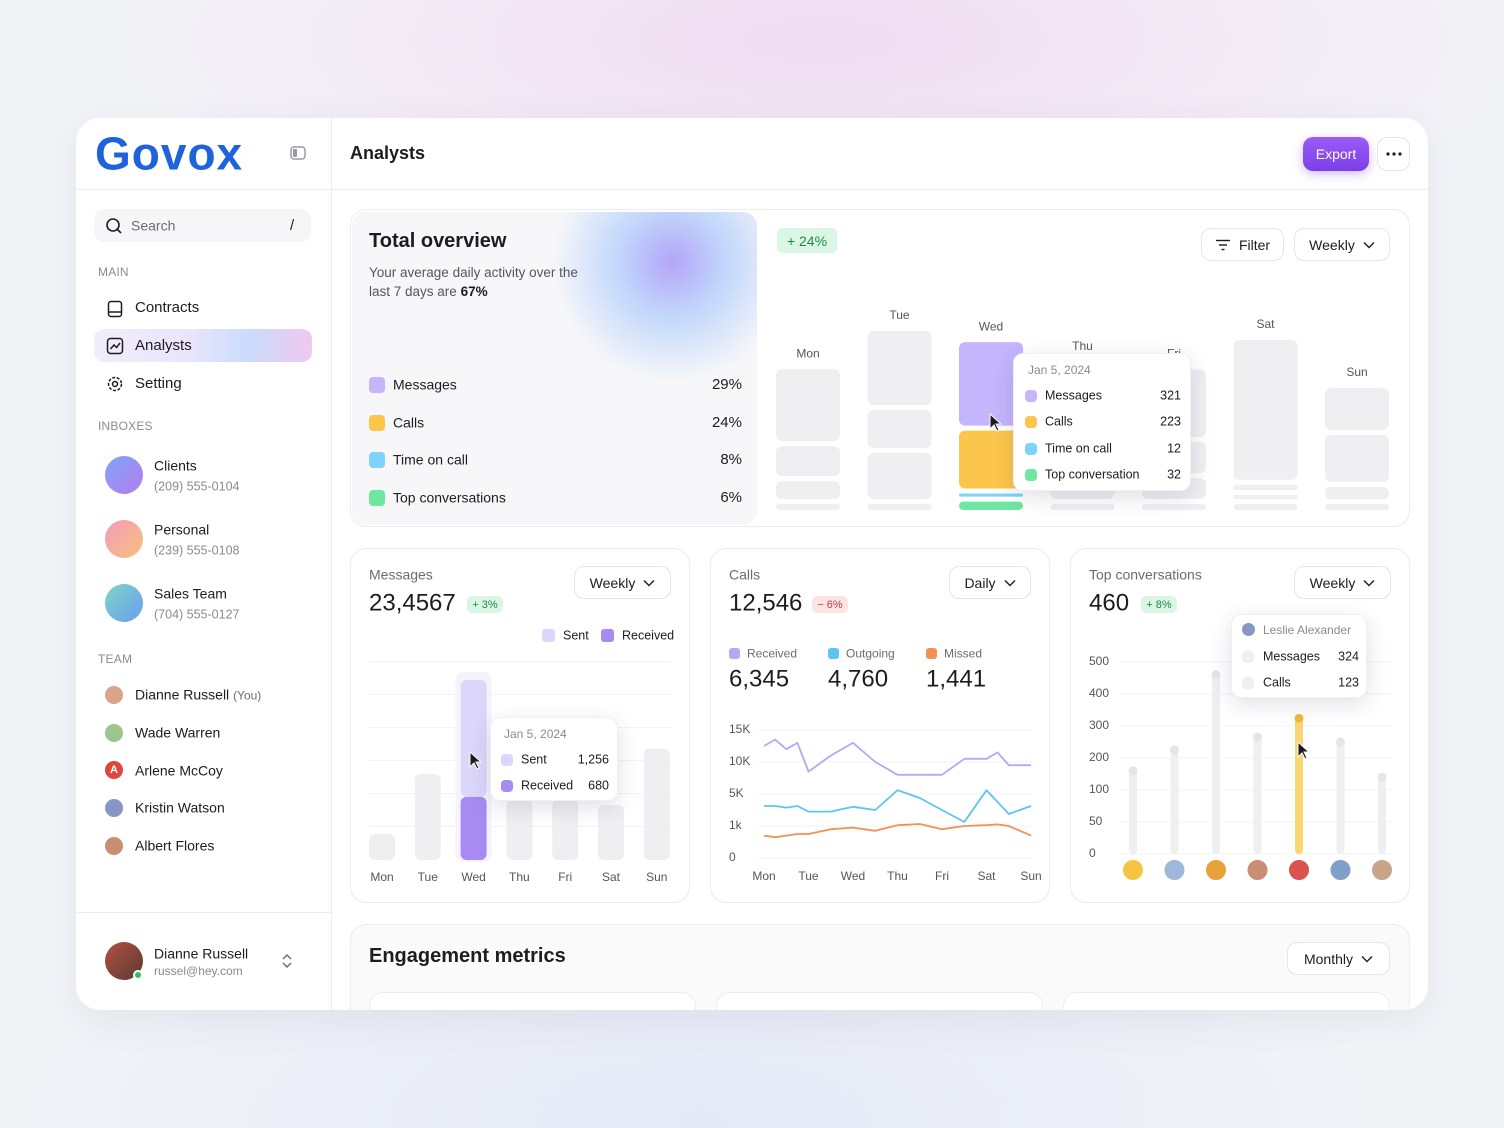 The image size is (1504, 1128). What do you see at coordinates (331, 564) in the screenshot?
I see `sidebar-divider` at bounding box center [331, 564].